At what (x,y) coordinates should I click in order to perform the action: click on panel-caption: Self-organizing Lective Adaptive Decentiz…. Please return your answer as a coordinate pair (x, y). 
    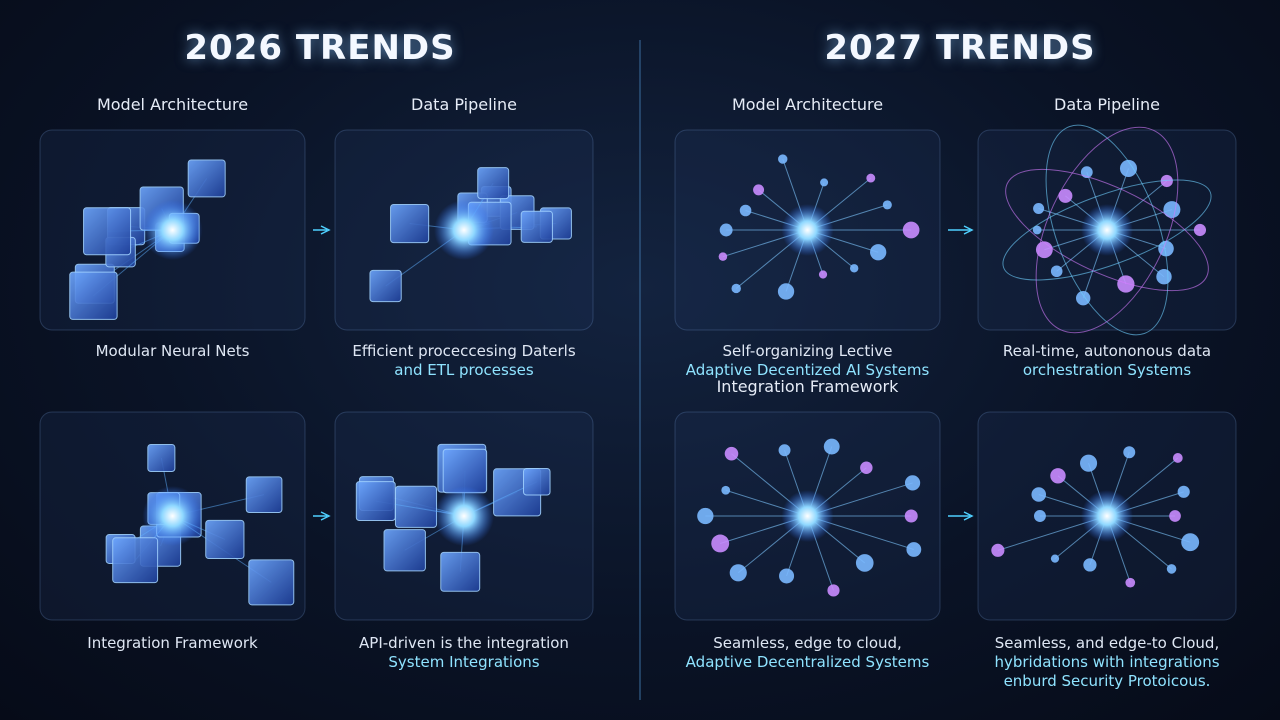
    Looking at the image, I should click on (808, 361).